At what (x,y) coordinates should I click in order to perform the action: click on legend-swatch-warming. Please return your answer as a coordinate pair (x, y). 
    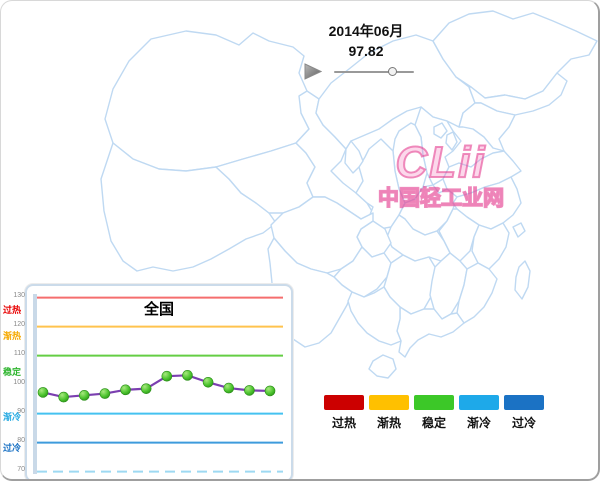
    Looking at the image, I should click on (389, 402).